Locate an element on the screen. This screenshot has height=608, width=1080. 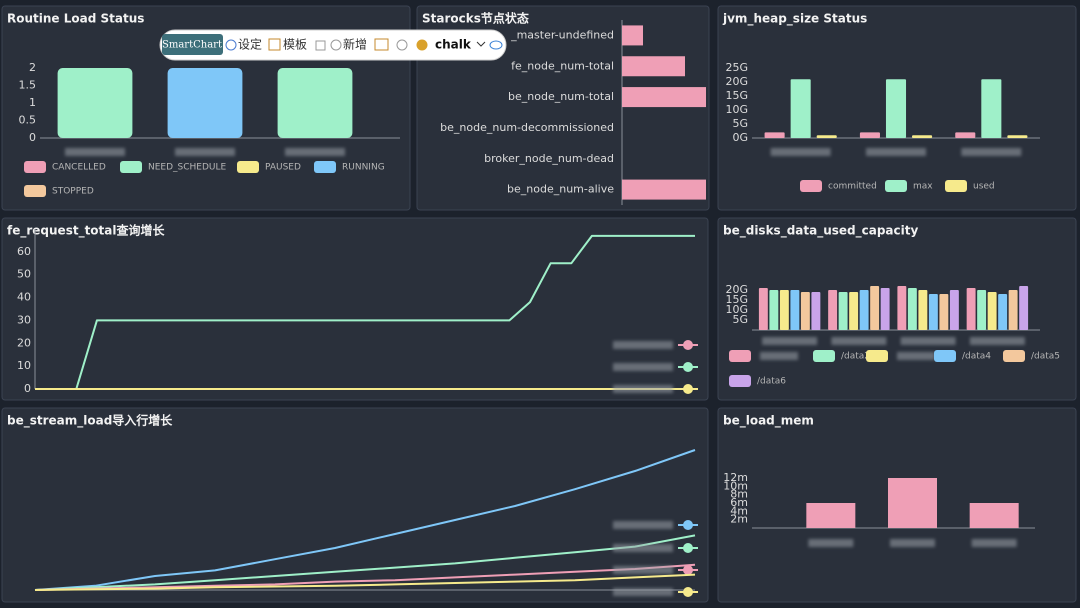
y-tick-label: 20G is located at coordinates (736, 289).